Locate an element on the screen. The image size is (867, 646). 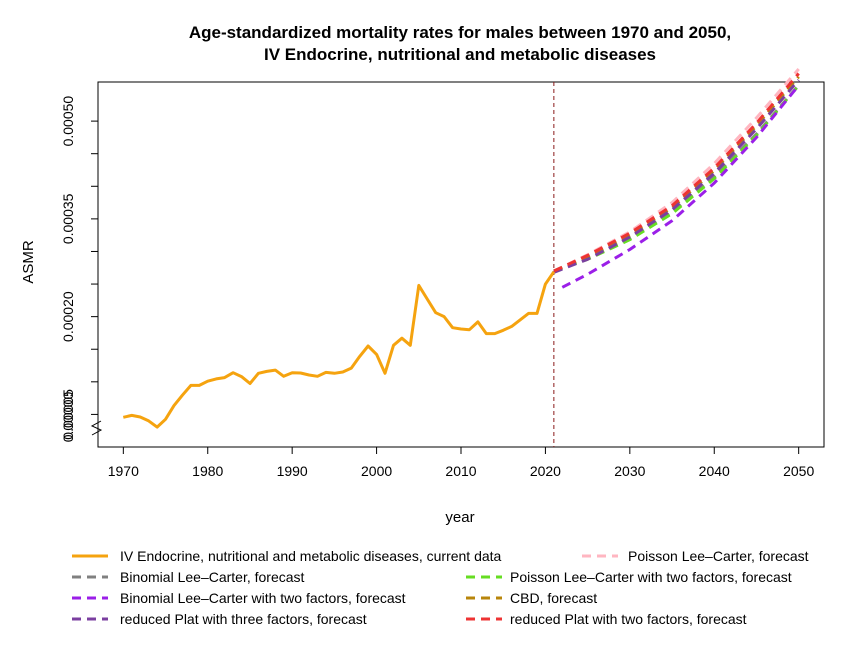
x-tick-label: 1980 is located at coordinates (207, 471).